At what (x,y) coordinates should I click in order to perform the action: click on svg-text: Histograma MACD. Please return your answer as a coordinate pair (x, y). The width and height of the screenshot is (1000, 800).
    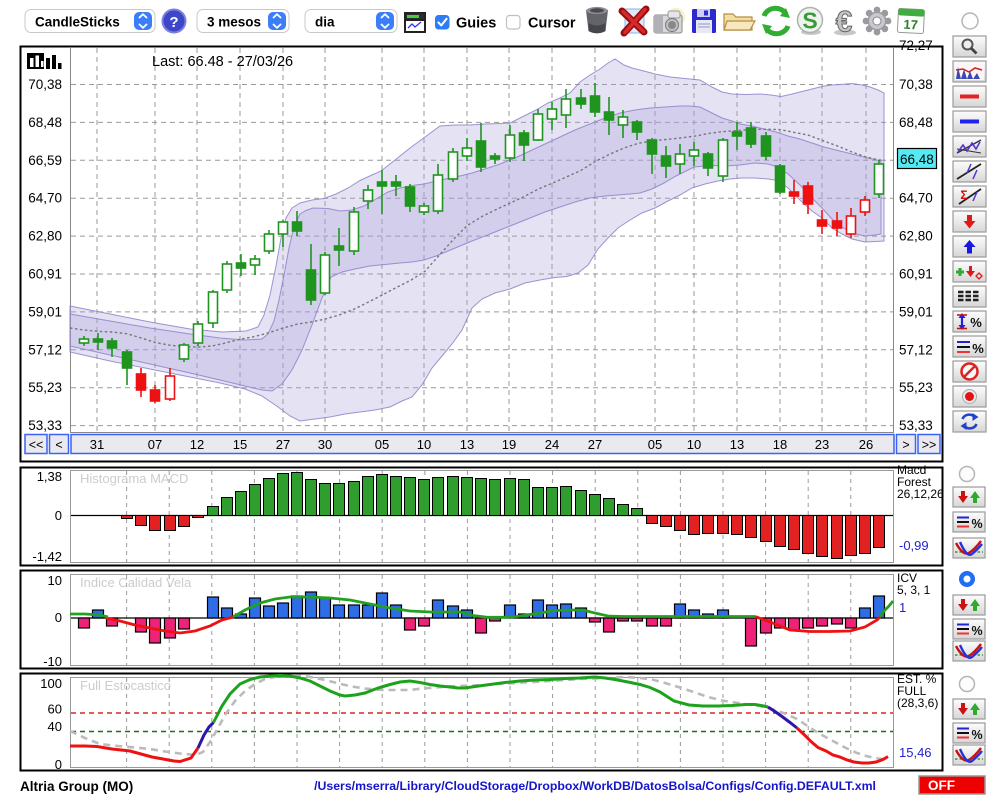
    Looking at the image, I should click on (134, 478).